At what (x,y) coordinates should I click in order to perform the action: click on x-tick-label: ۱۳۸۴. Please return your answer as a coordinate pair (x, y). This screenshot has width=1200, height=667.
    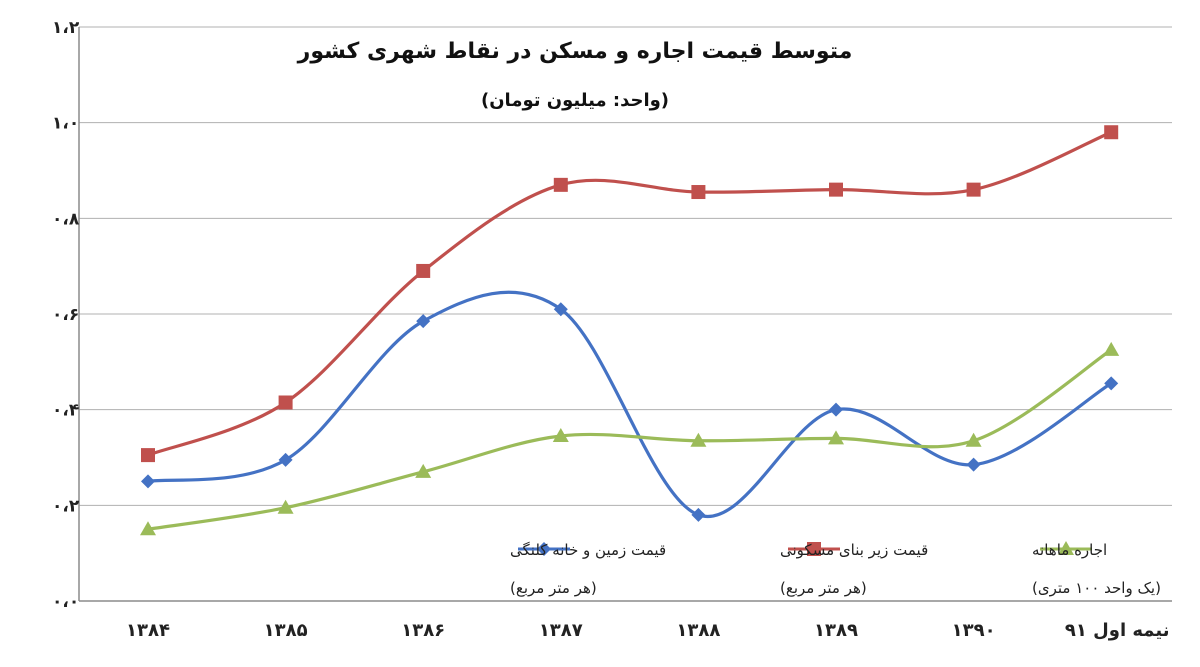
    Looking at the image, I should click on (148, 630).